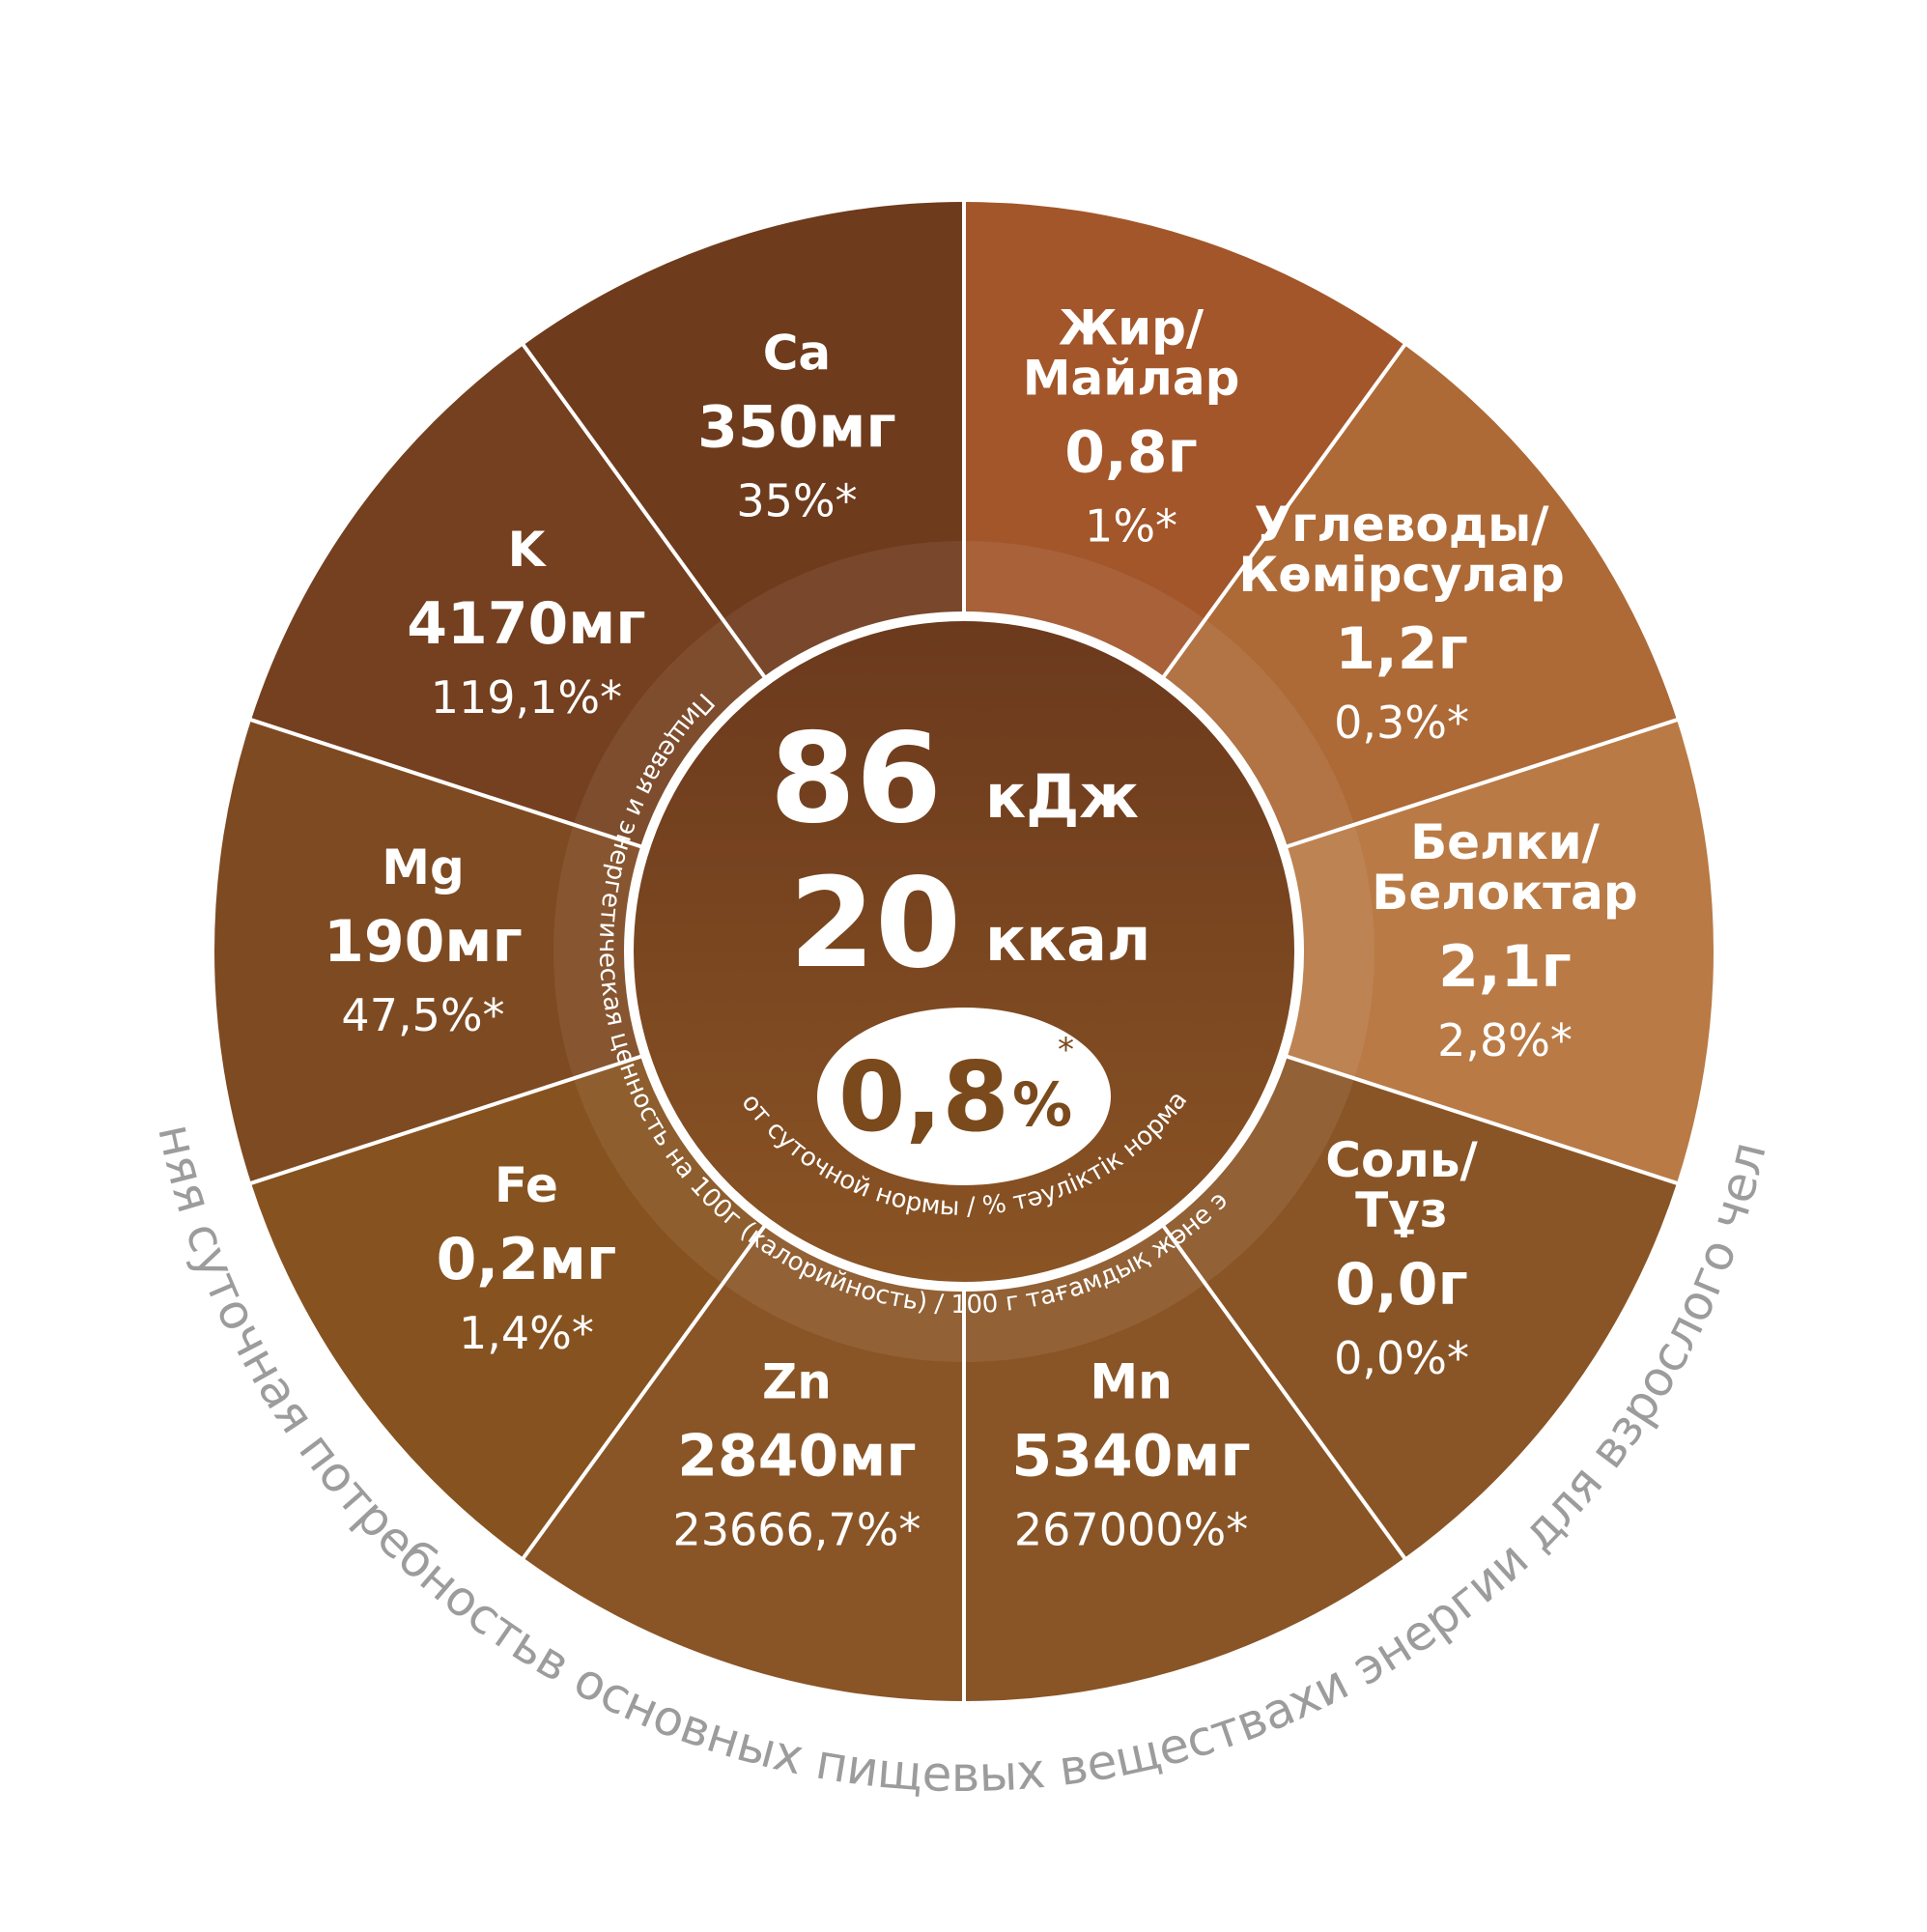 This screenshot has width=1927, height=1932. I want to click on energy-kcal-value: 20, so click(875, 924).